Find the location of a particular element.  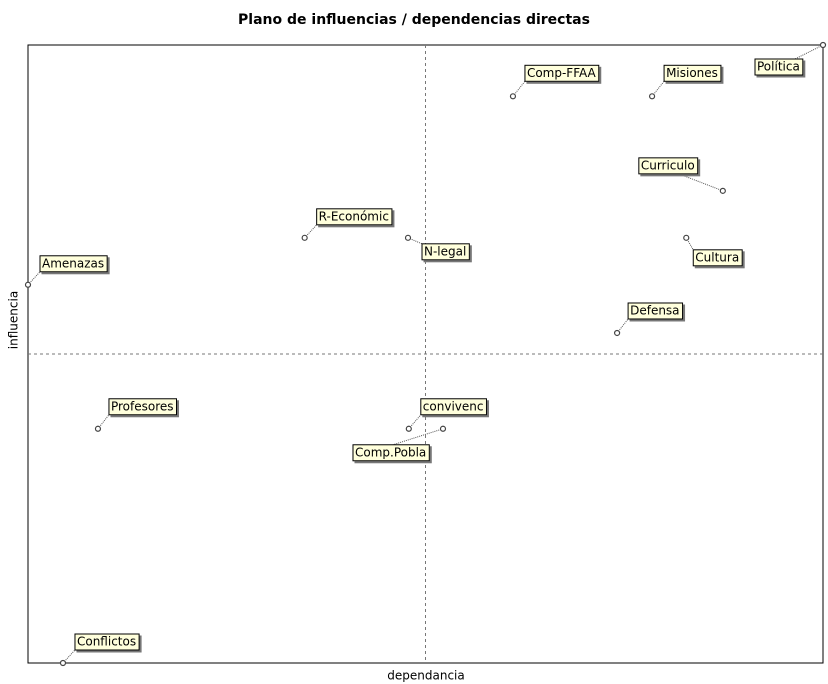

point-label-group: Comp-FFAA is located at coordinates (554, 82).